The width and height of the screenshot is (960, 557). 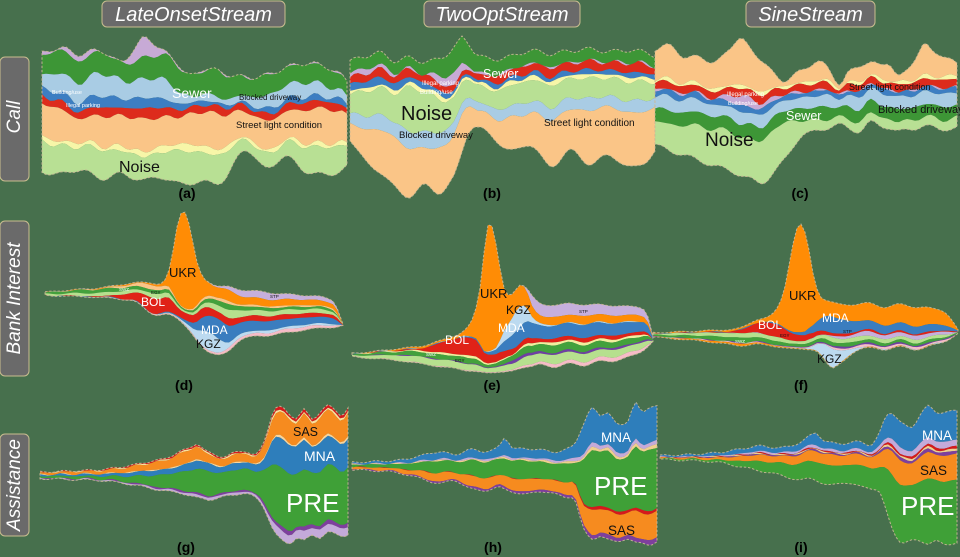 What do you see at coordinates (186, 547) in the screenshot?
I see `svg-text: (g)` at bounding box center [186, 547].